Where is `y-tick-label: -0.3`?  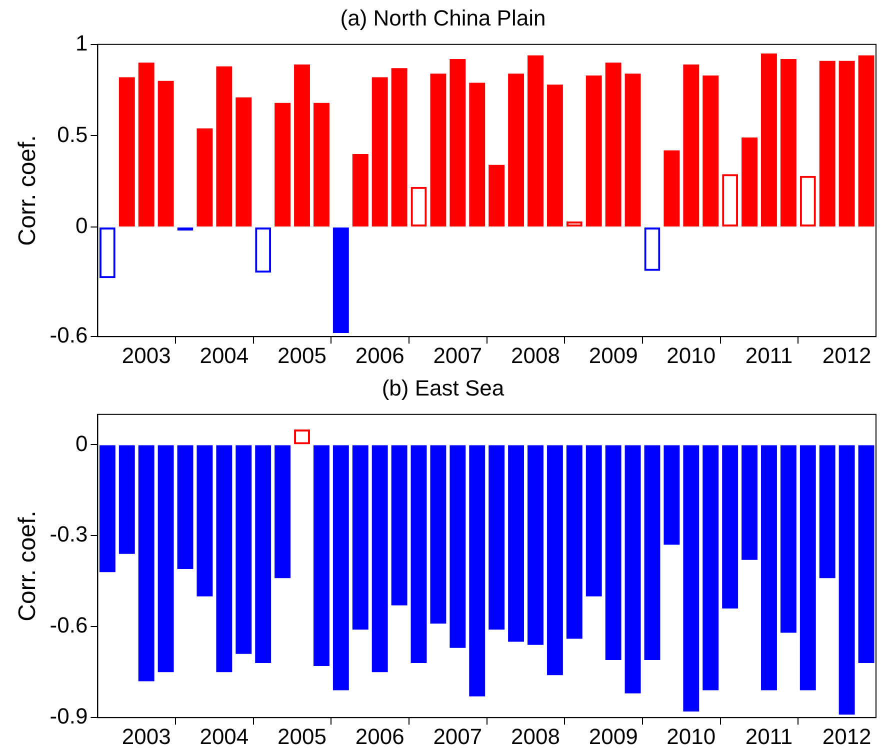
y-tick-label: -0.3 is located at coordinates (69, 534).